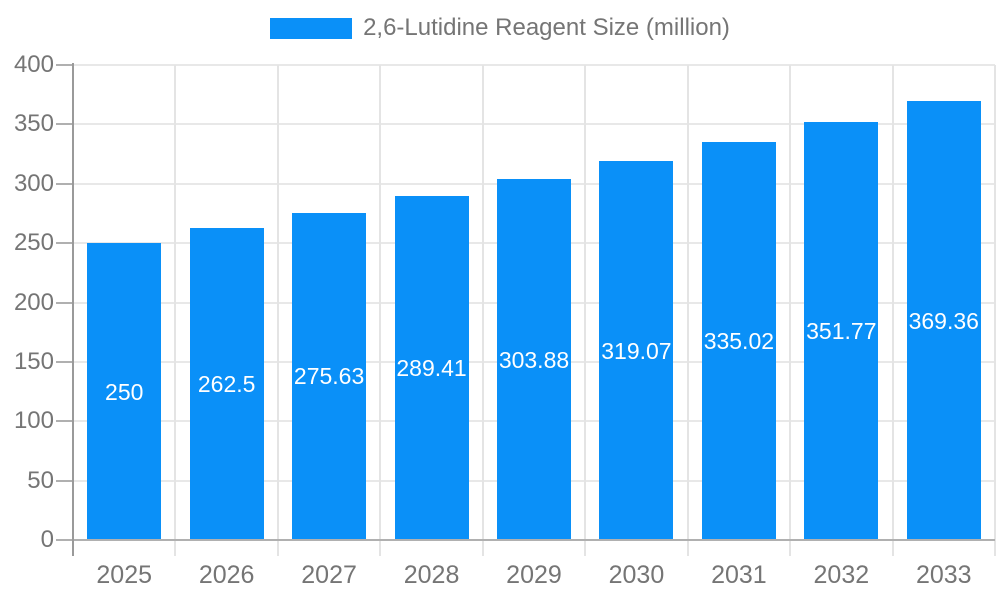 The image size is (1000, 600). Describe the element at coordinates (226, 575) in the screenshot. I see `x-axis-tick-label: 2026` at that location.